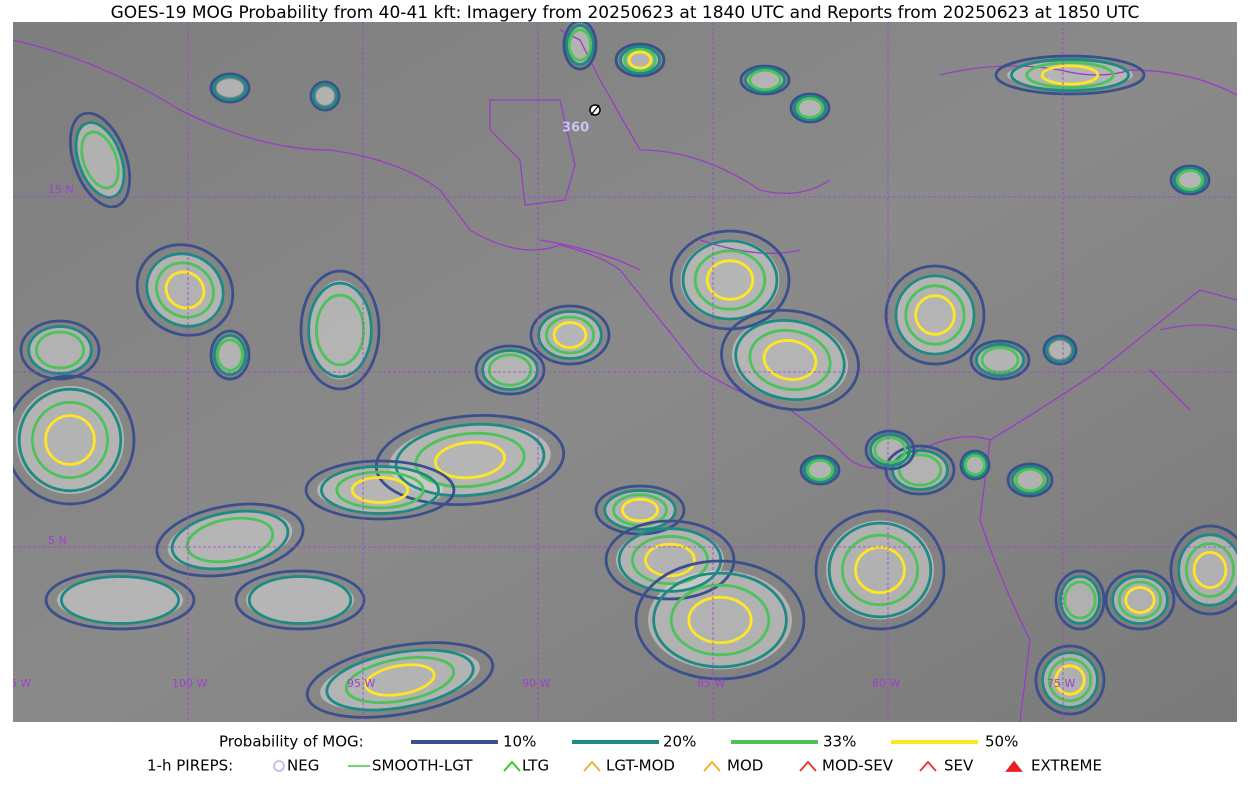 The image size is (1250, 786). I want to click on legend-label: NEG, so click(303, 766).